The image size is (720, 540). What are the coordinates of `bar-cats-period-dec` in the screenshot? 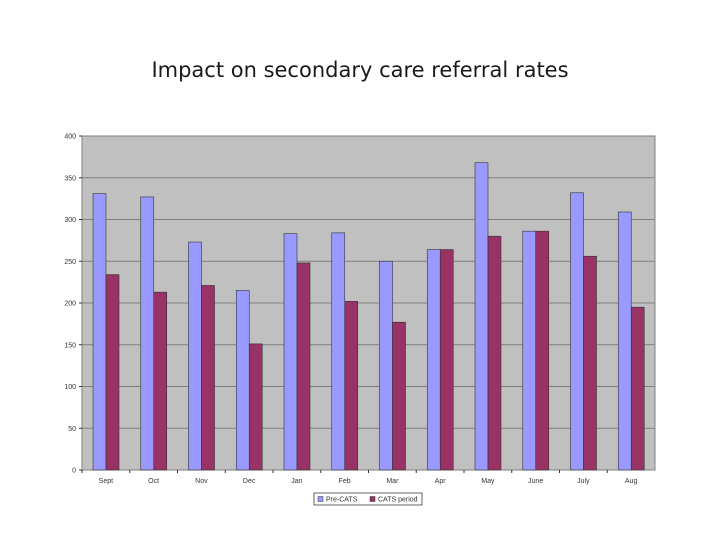 It's located at (255, 407).